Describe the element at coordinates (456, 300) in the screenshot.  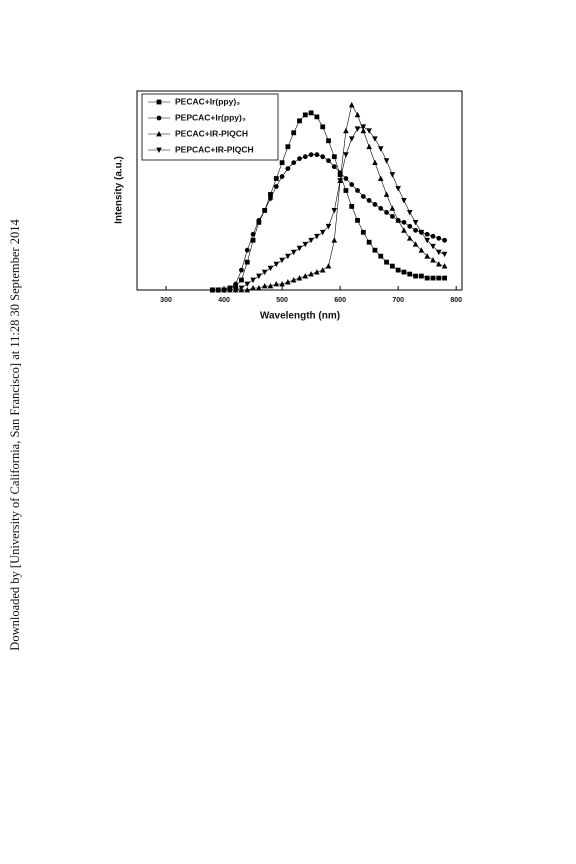
I see `x-tick-label: 800` at that location.